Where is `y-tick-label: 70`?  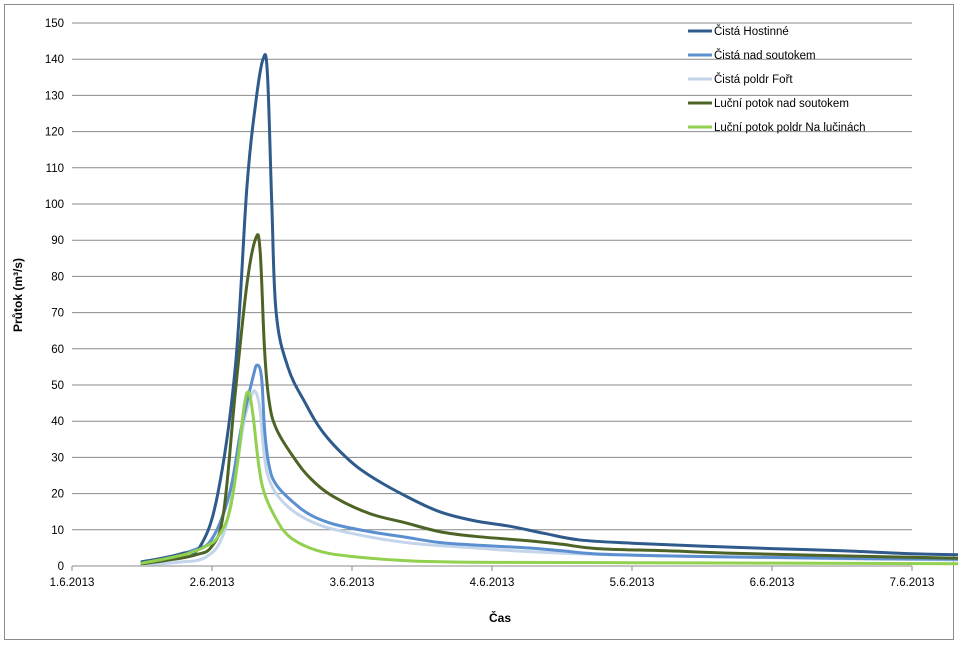 y-tick-label: 70 is located at coordinates (57, 314).